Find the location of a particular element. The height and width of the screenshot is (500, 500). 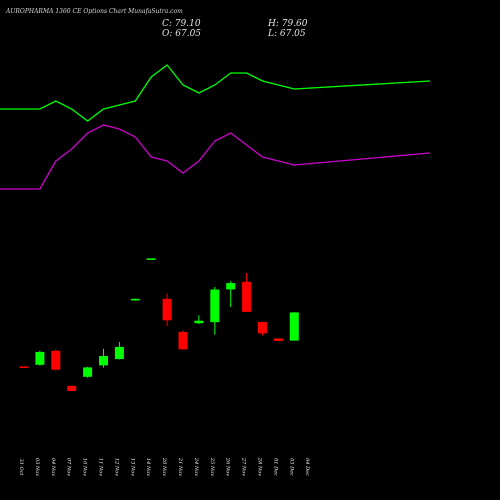

x-tick-label: 04 Nov is located at coordinates (53, 467).